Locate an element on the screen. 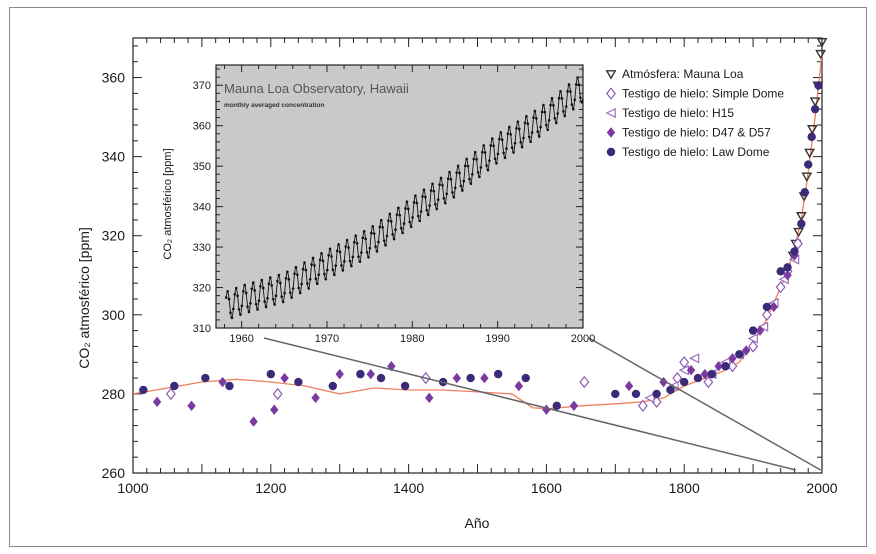 The width and height of the screenshot is (876, 554). y-tick-label: 340 is located at coordinates (114, 157).